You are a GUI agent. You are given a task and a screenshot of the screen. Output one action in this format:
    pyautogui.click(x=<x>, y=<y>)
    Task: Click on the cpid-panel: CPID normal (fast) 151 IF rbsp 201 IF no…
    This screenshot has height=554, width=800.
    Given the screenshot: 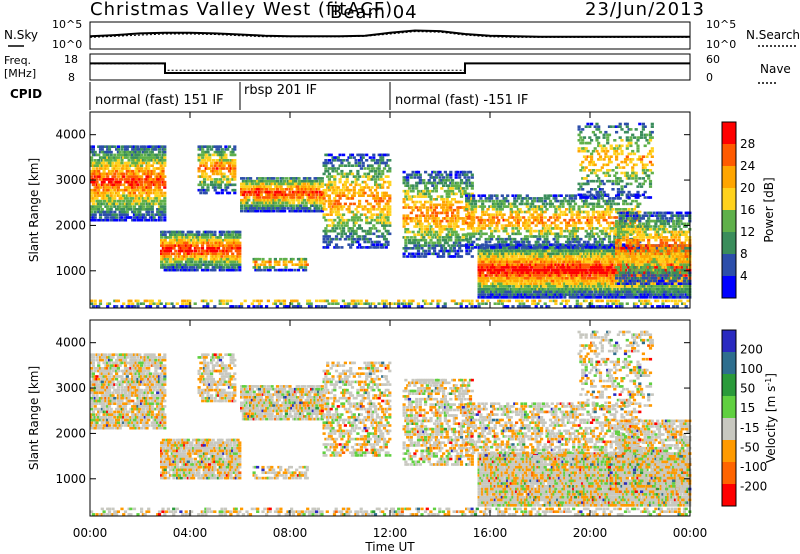 What is the action you would take?
    pyautogui.click(x=269, y=96)
    